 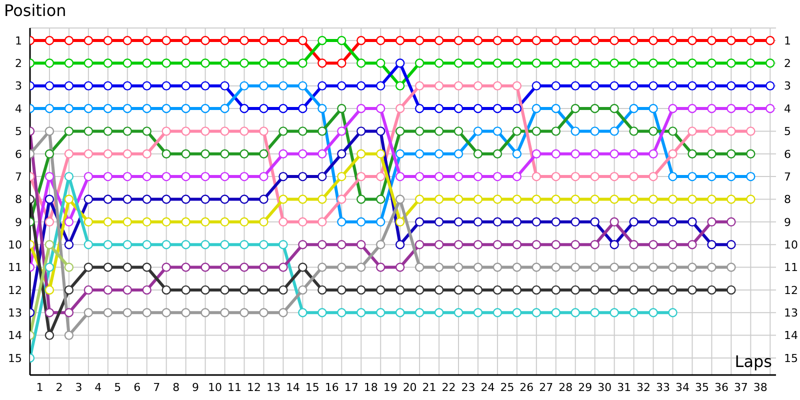 I want to click on x-tick-label: 7, so click(x=156, y=387).